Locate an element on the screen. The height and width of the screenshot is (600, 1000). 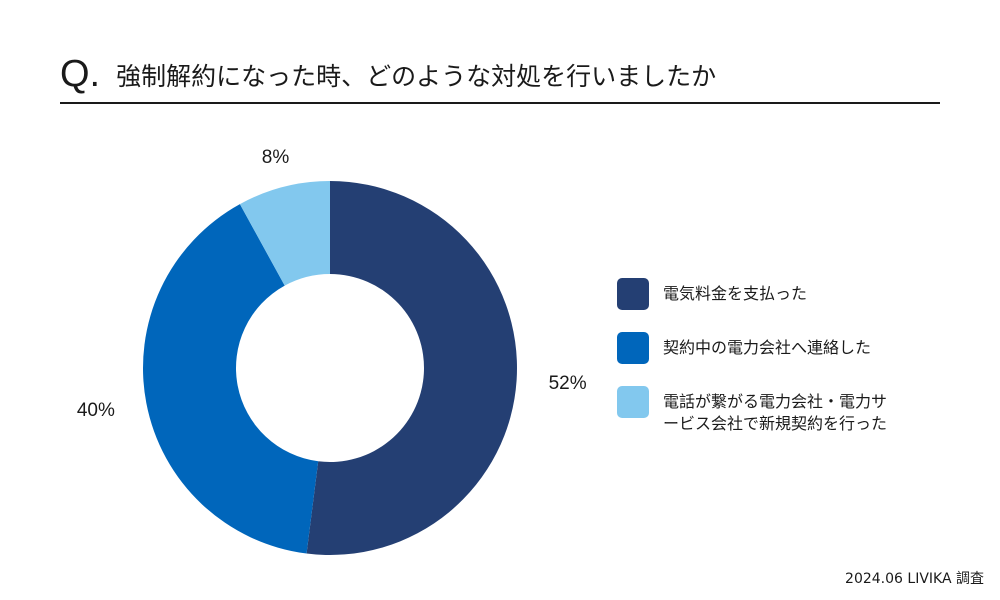
legend-label: 電話が繋がる電力会社・電力サ ービス会社で新規契約を行った is located at coordinates (775, 412).